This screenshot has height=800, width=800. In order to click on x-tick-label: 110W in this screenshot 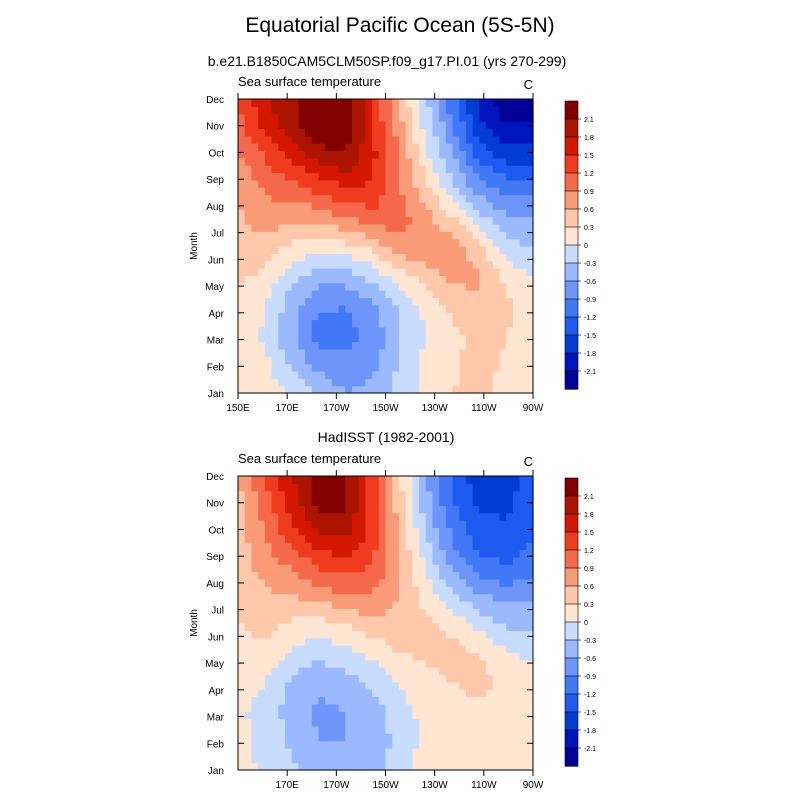, I will do `click(484, 785)`.